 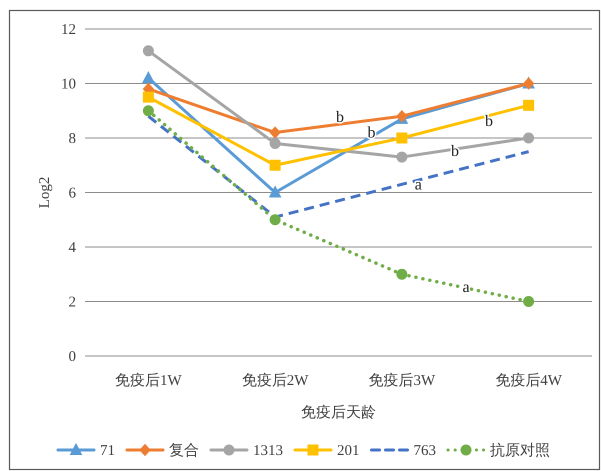 What do you see at coordinates (72, 248) in the screenshot?
I see `y-tick-label: 4` at bounding box center [72, 248].